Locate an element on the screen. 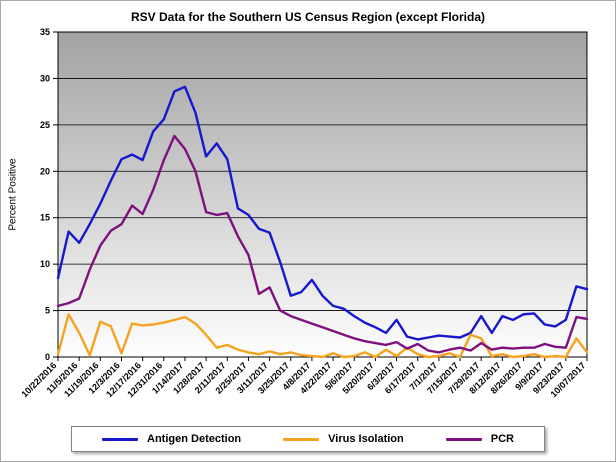 This screenshot has width=616, height=462. y-tick-label: 25 is located at coordinates (45, 125).